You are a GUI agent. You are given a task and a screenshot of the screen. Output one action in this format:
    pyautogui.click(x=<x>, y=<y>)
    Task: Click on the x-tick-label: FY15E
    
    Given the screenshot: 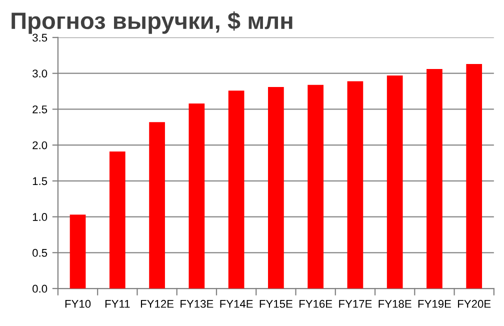 What is the action you would take?
    pyautogui.click(x=276, y=304)
    